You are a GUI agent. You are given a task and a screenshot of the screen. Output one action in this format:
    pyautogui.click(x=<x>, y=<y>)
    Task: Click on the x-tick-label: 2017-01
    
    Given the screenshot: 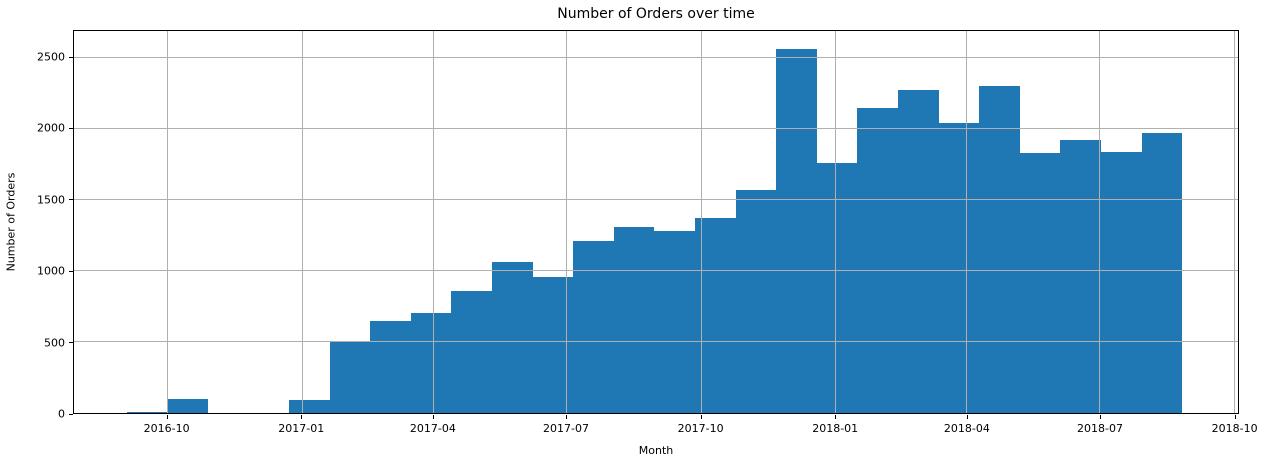 What is the action you would take?
    pyautogui.click(x=301, y=428)
    